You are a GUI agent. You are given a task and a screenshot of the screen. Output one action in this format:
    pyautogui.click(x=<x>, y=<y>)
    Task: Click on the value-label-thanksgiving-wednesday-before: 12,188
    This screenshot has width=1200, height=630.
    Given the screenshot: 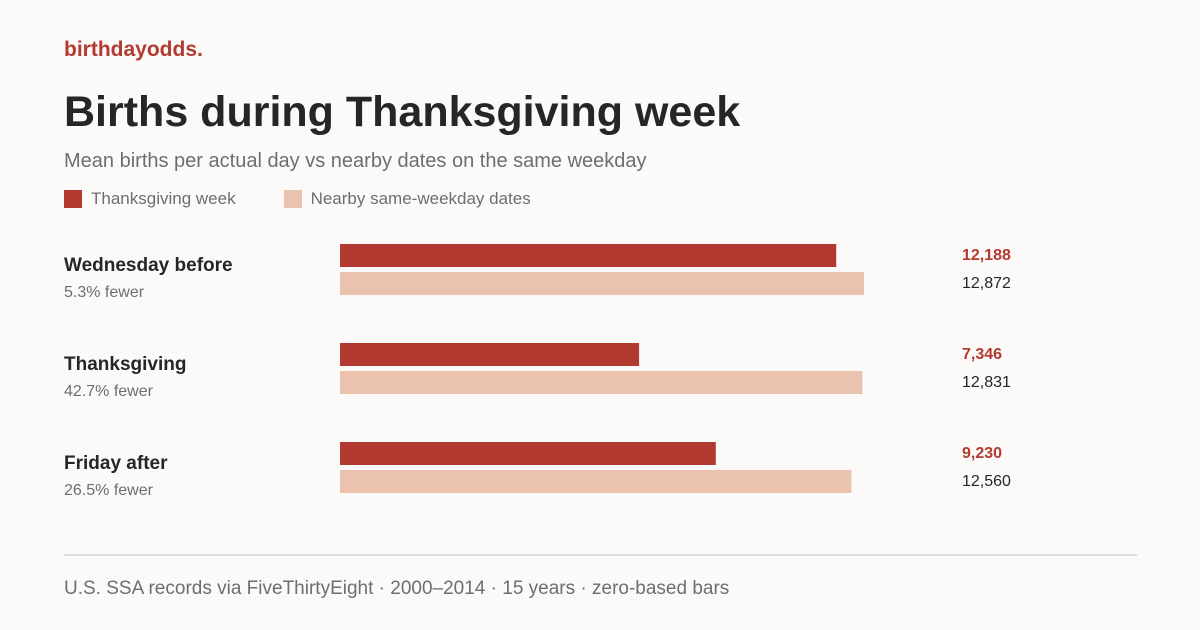 What is the action you would take?
    pyautogui.click(x=986, y=255)
    